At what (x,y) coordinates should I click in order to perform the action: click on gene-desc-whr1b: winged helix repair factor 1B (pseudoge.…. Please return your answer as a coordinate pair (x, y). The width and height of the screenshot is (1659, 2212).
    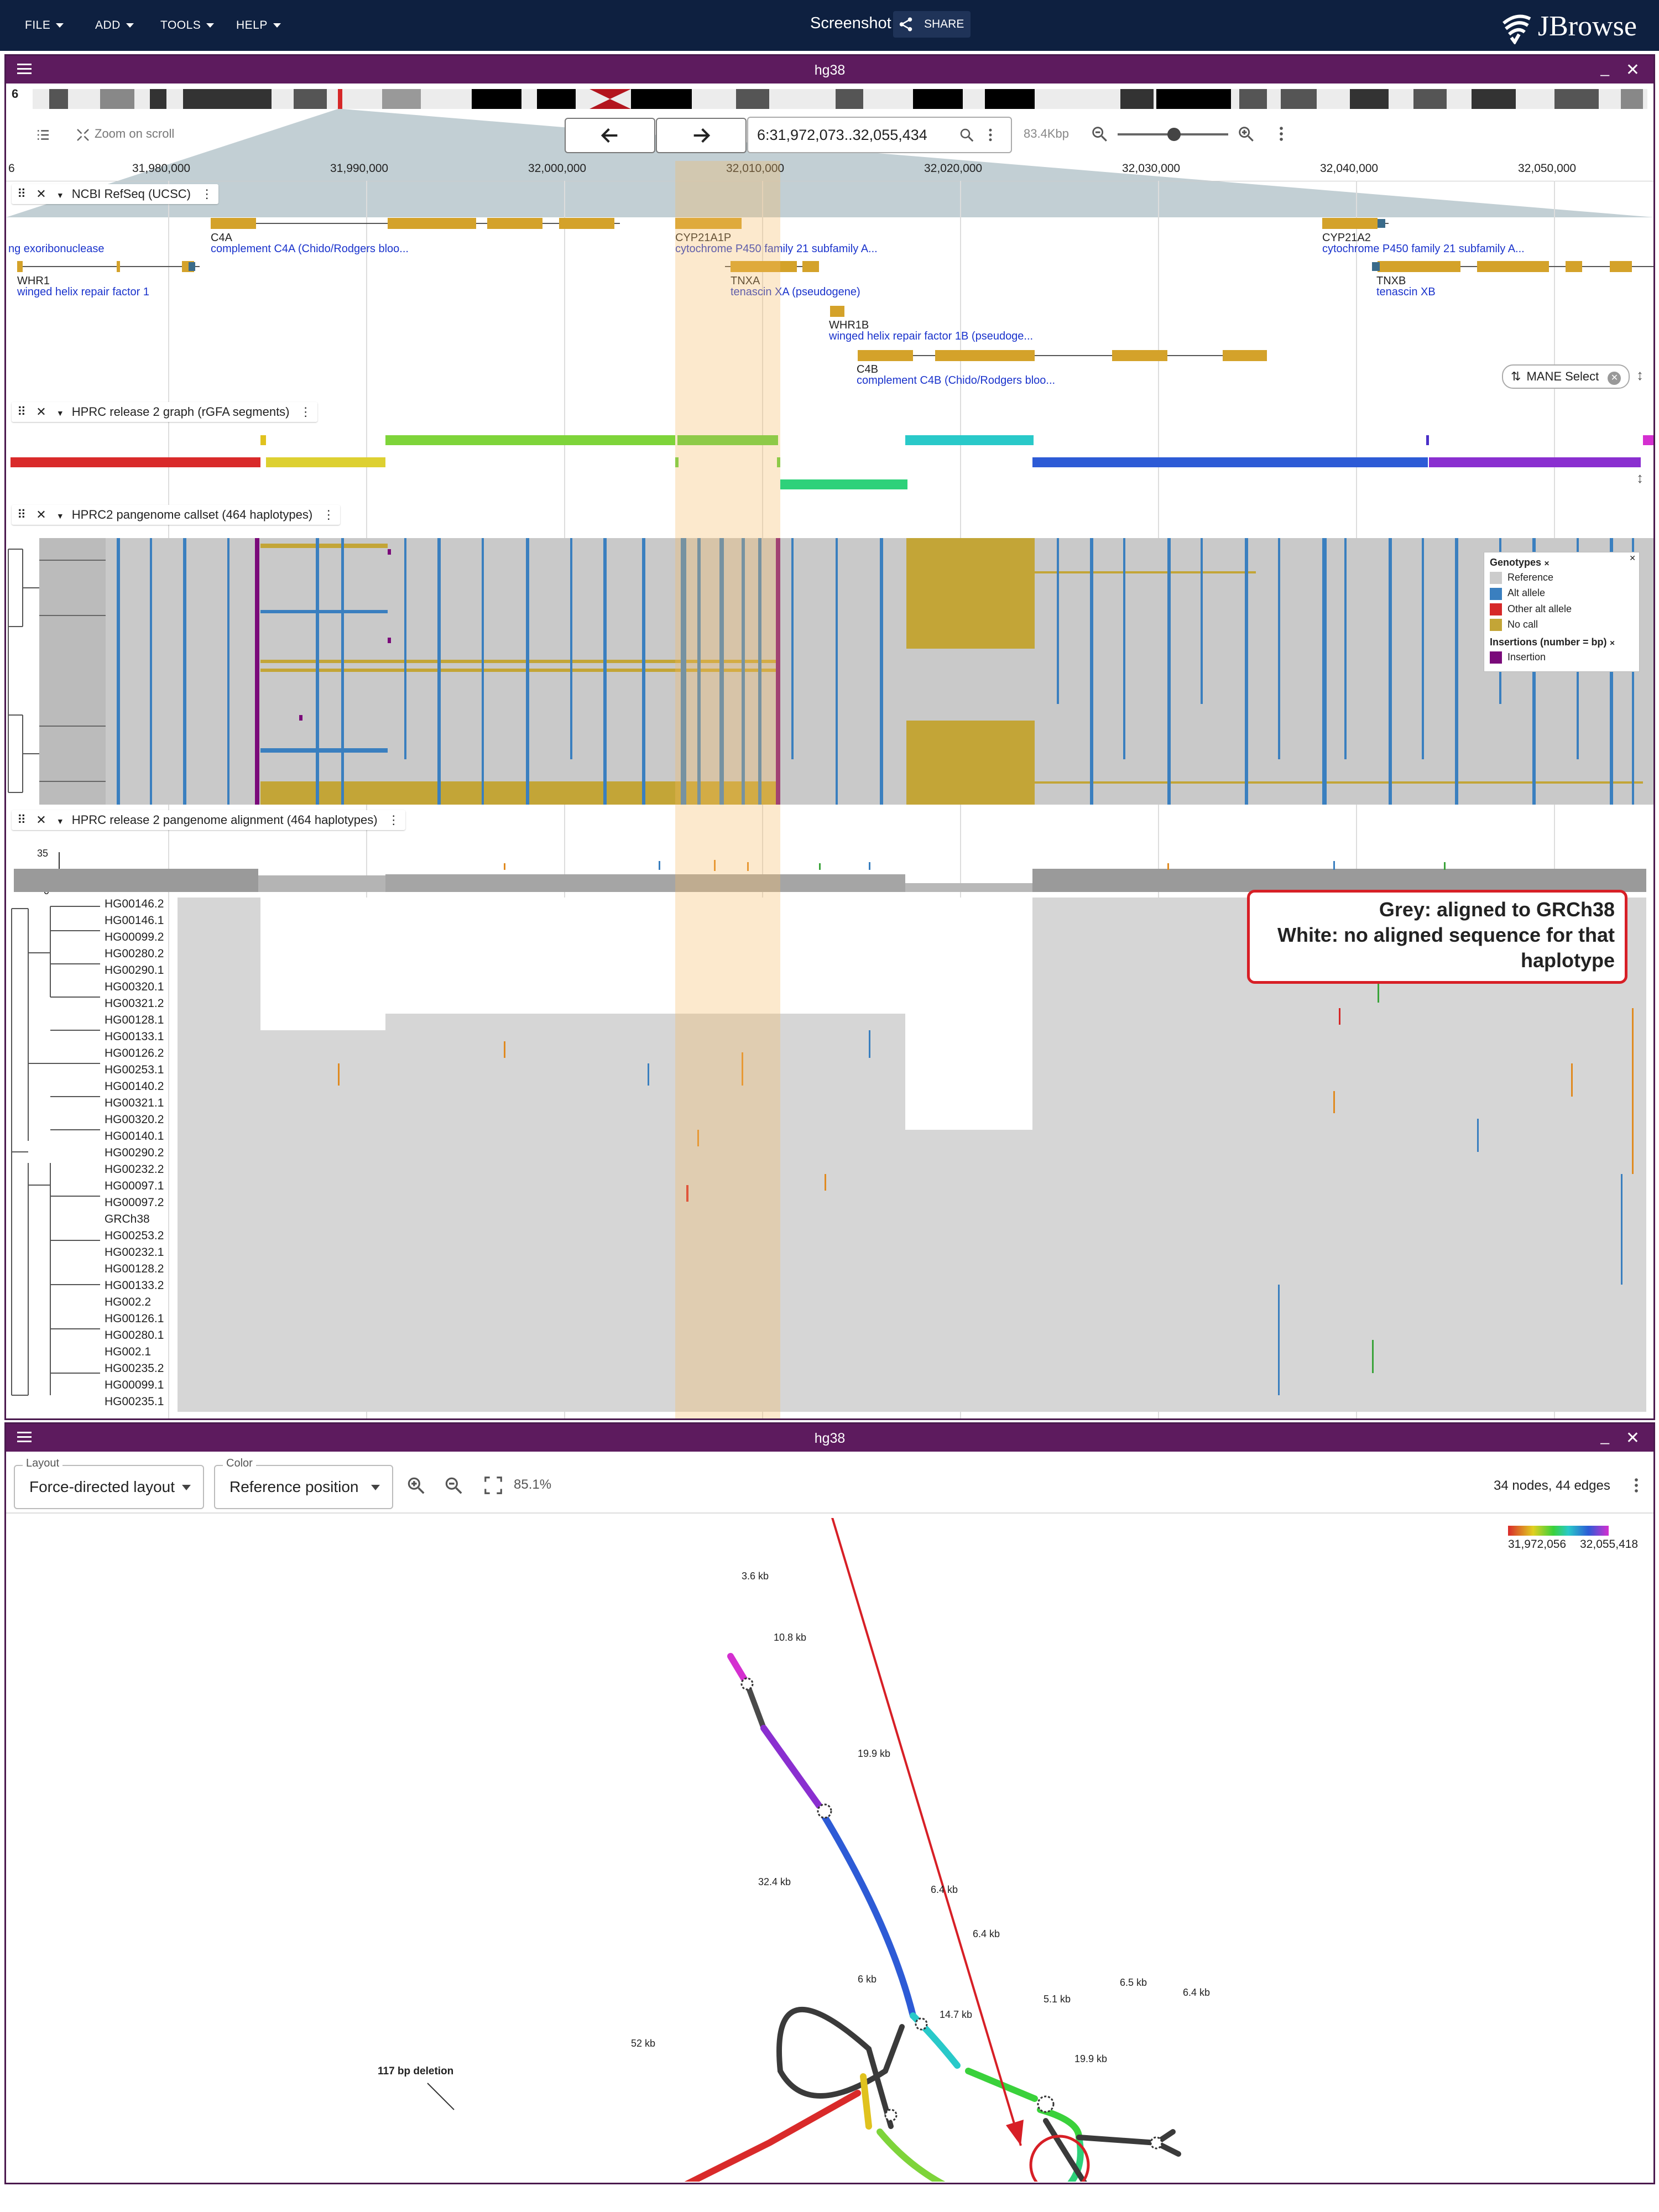
    Looking at the image, I should click on (932, 336).